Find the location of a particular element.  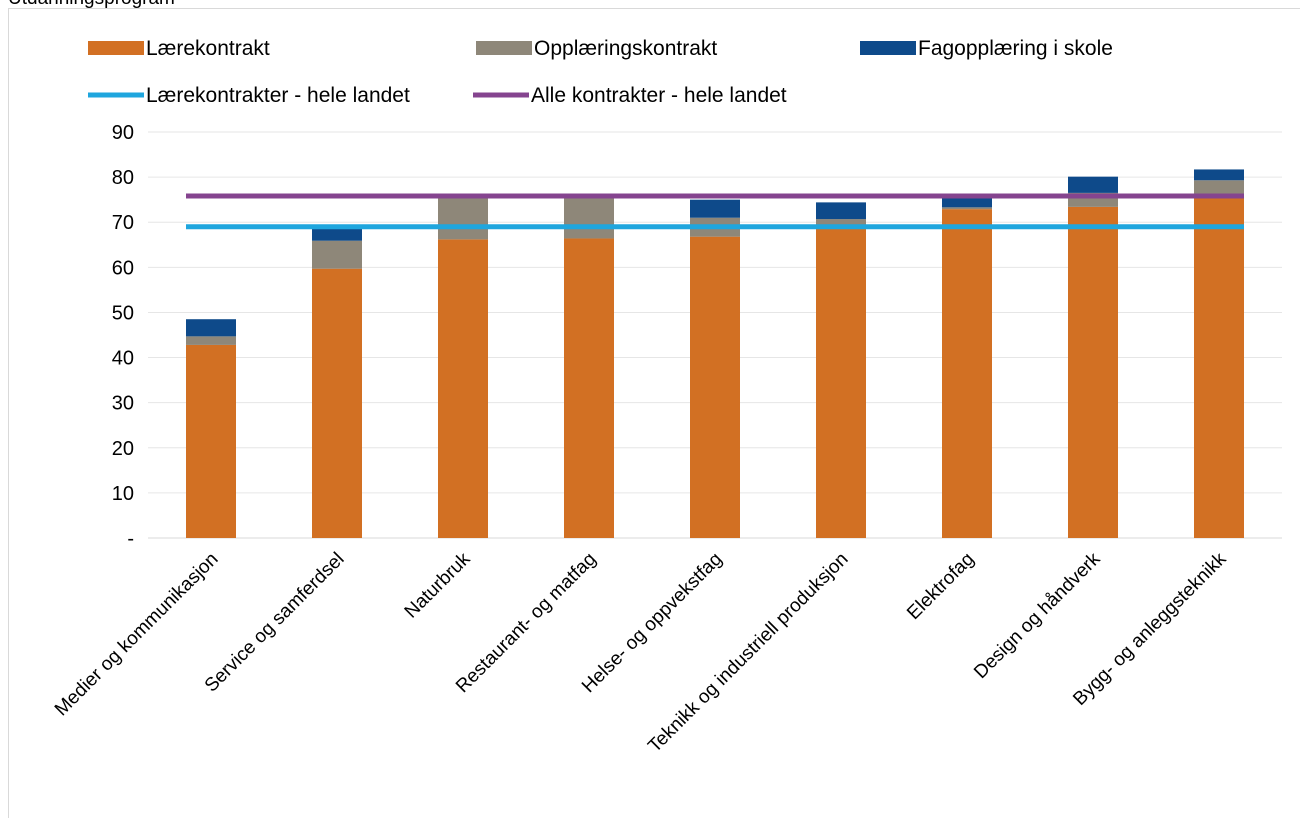

y-tick-label: 10 is located at coordinates (123, 494).